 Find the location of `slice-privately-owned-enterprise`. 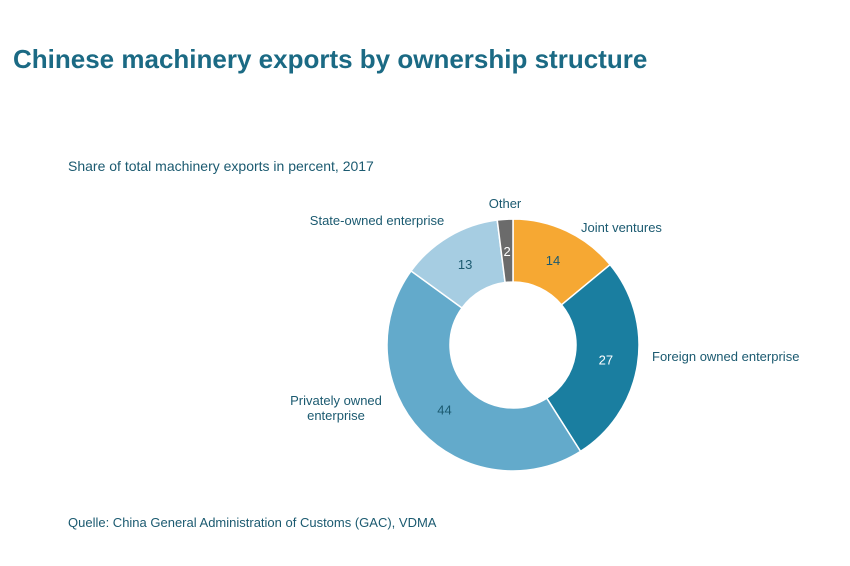

slice-privately-owned-enterprise is located at coordinates (484, 370).